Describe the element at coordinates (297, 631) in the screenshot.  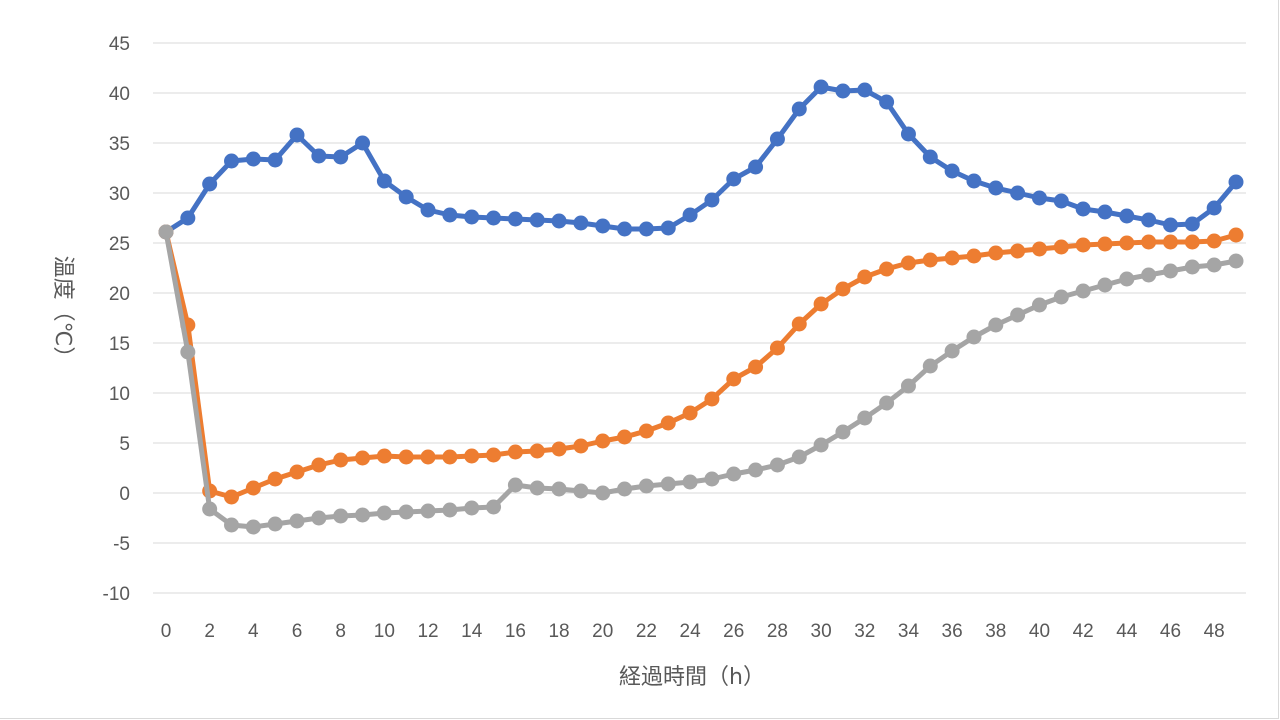
I see `x-tick-label: 6` at that location.